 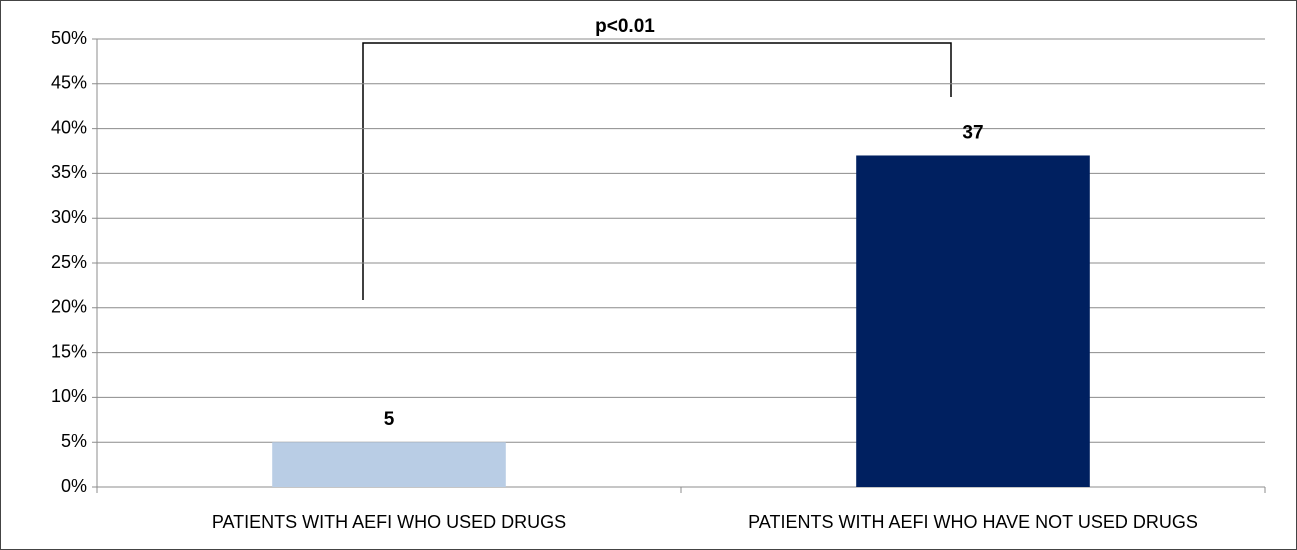 What do you see at coordinates (69, 217) in the screenshot?
I see `y-tick-label: 30%` at bounding box center [69, 217].